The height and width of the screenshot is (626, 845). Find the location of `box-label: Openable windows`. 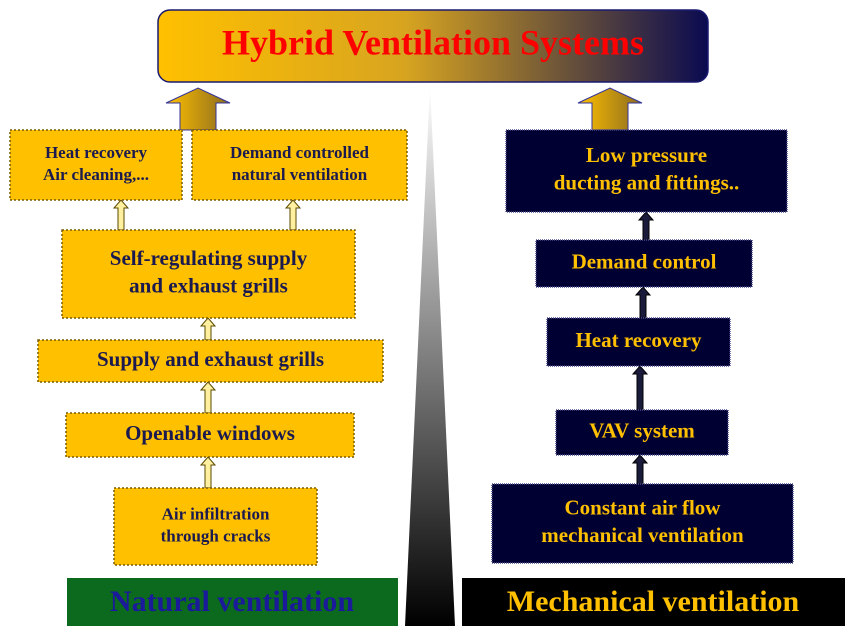

box-label: Openable windows is located at coordinates (210, 433).